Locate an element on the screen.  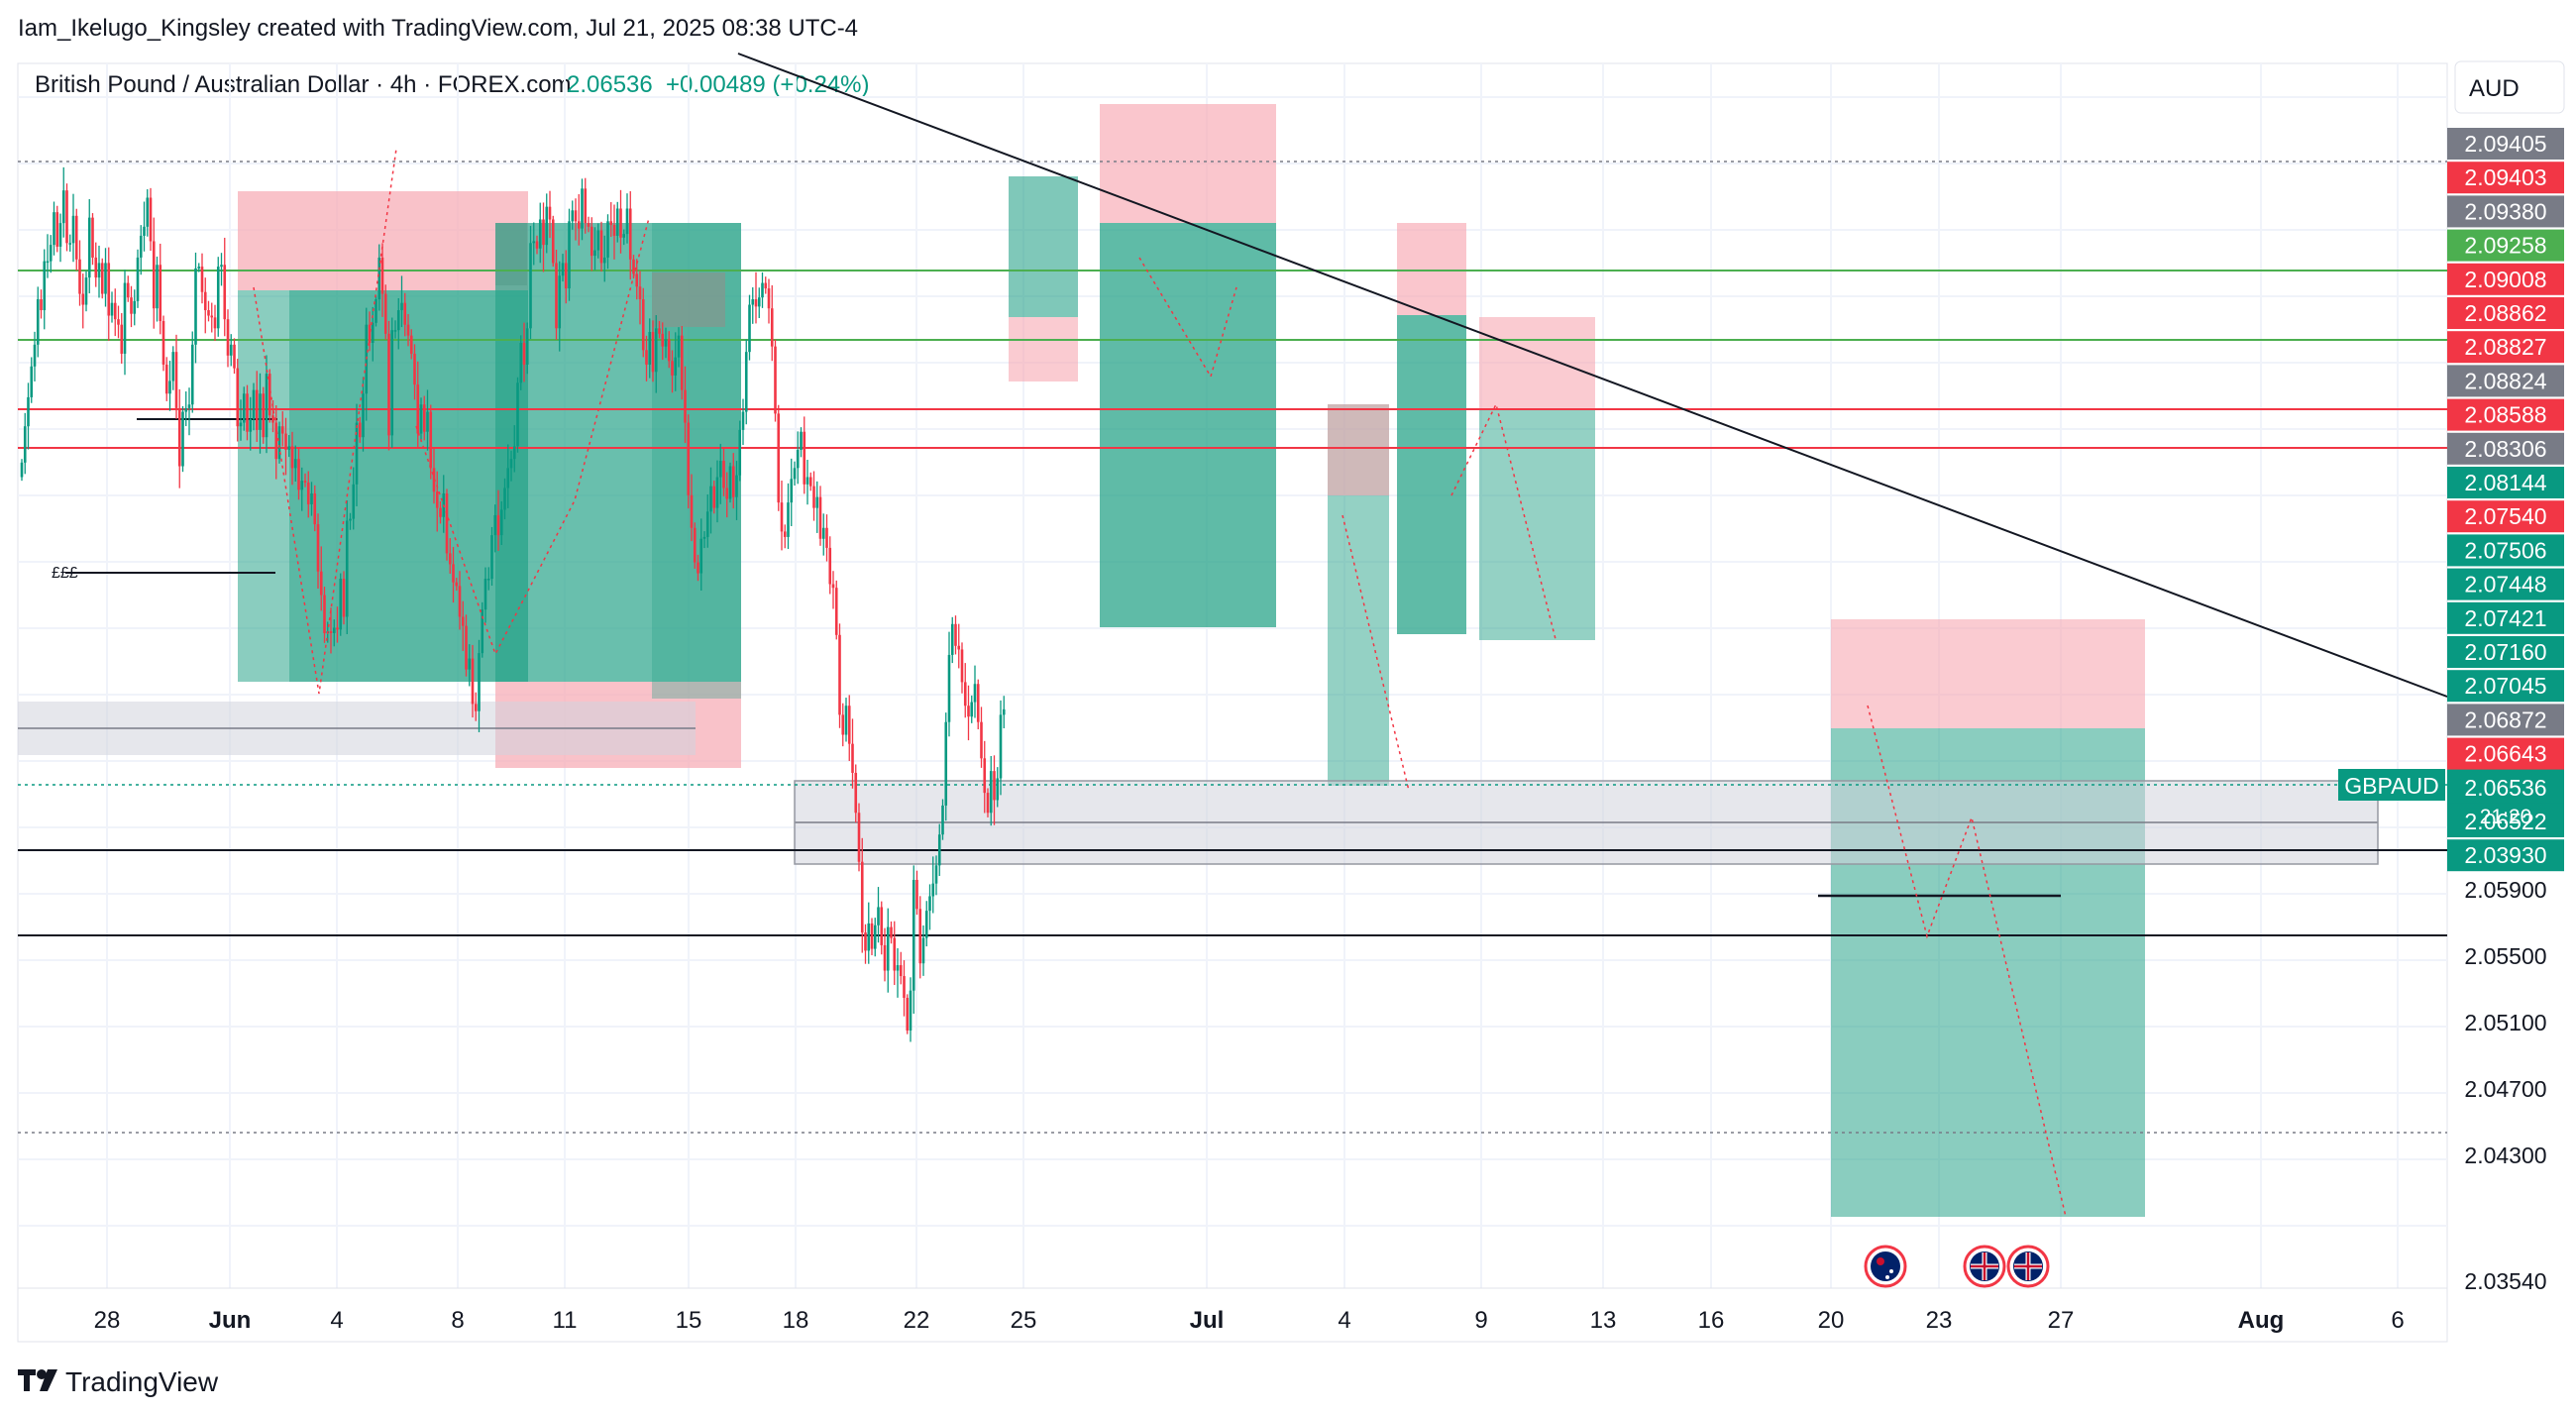
price-tick-label: 2.05500 is located at coordinates (2505, 956).